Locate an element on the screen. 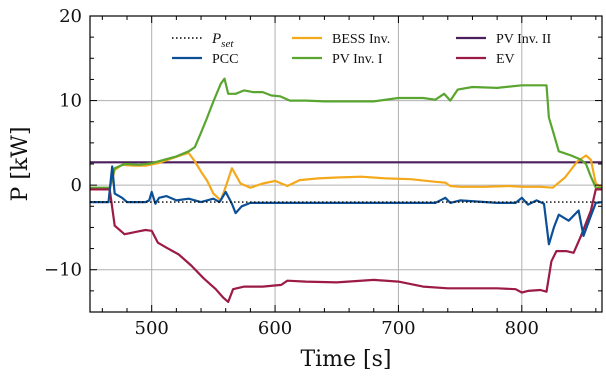 The height and width of the screenshot is (376, 606). legend: Pset PCC BESS Inv. PV Inv. I PV Inv. II EV is located at coordinates (362, 49).